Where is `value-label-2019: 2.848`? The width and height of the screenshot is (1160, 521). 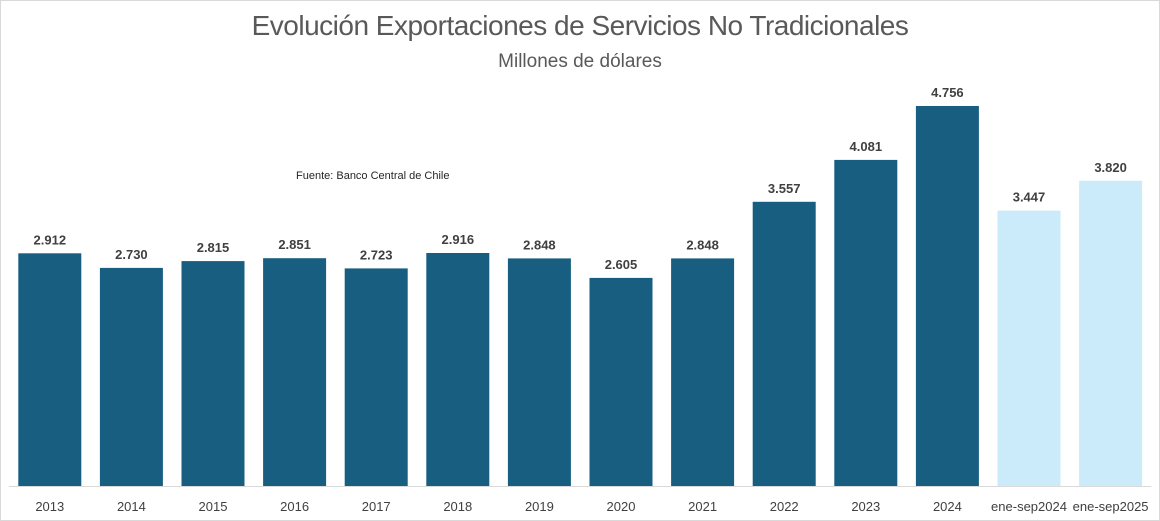
value-label-2019: 2.848 is located at coordinates (539, 244).